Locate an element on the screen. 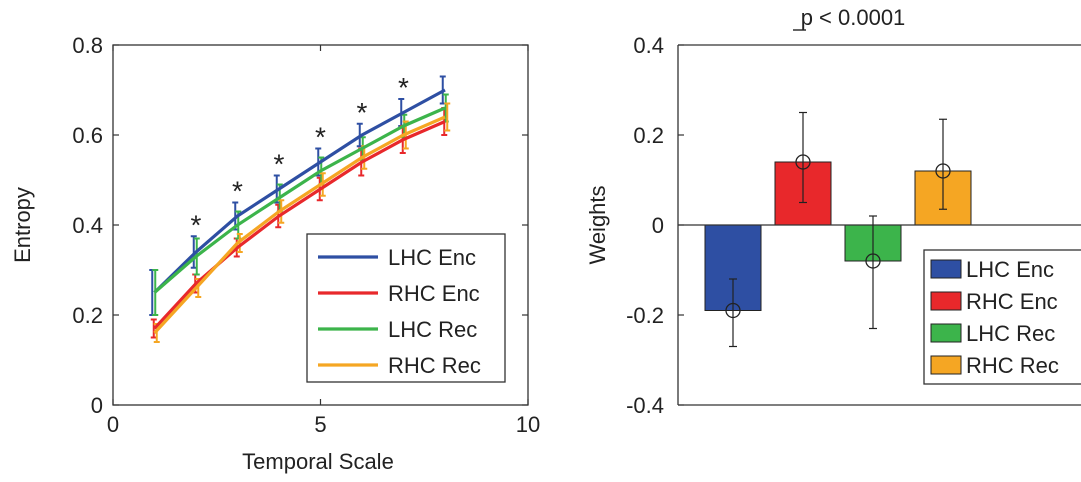 The width and height of the screenshot is (1081, 482). series-line-lhc-rec is located at coordinates (299, 200).